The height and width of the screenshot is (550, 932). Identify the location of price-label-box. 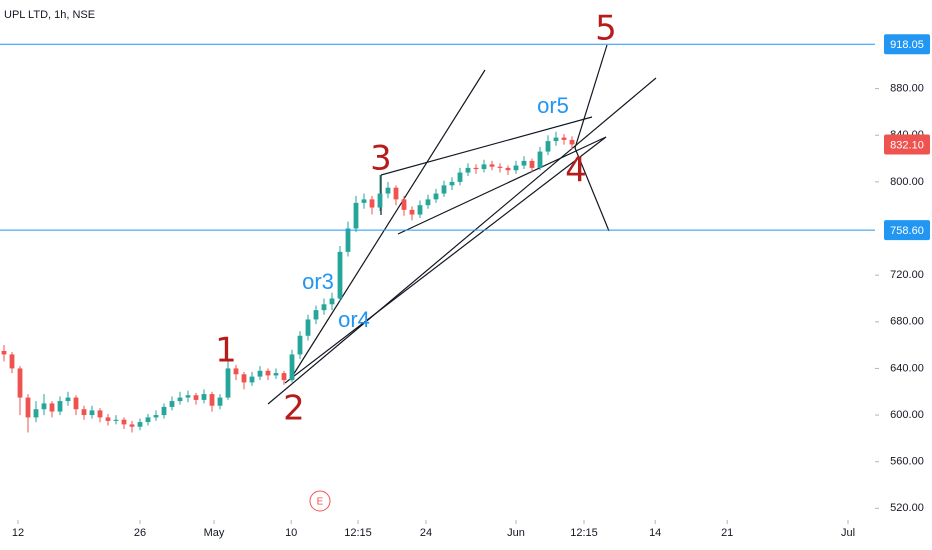
(907, 44).